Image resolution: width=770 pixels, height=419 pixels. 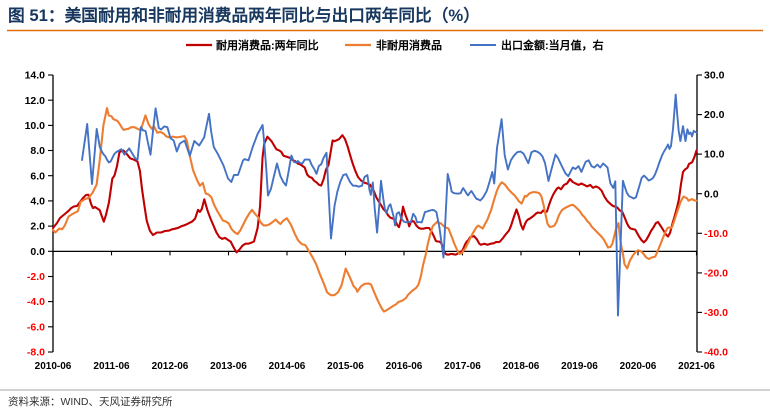 I want to click on svg-text: 2011-06, so click(x=111, y=366).